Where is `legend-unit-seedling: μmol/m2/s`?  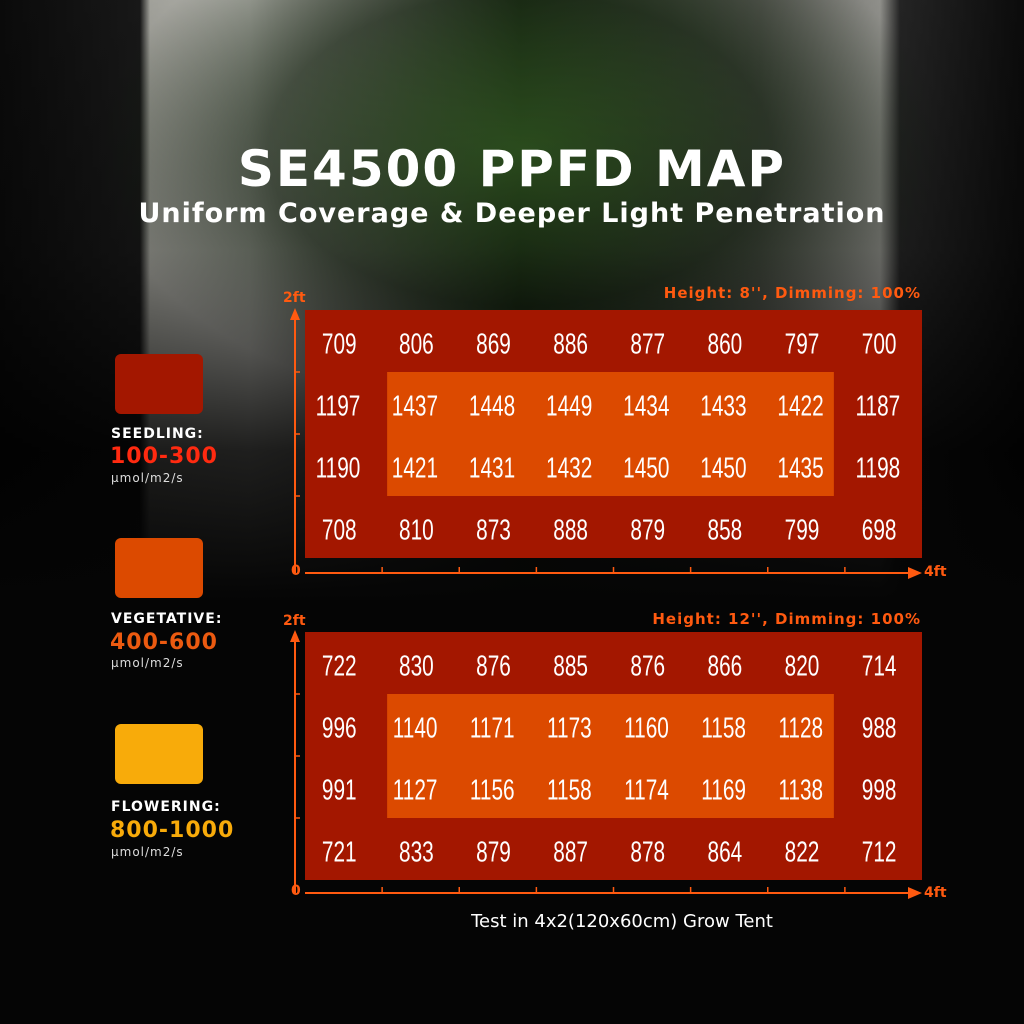
legend-unit-seedling: μmol/m2/s is located at coordinates (147, 478).